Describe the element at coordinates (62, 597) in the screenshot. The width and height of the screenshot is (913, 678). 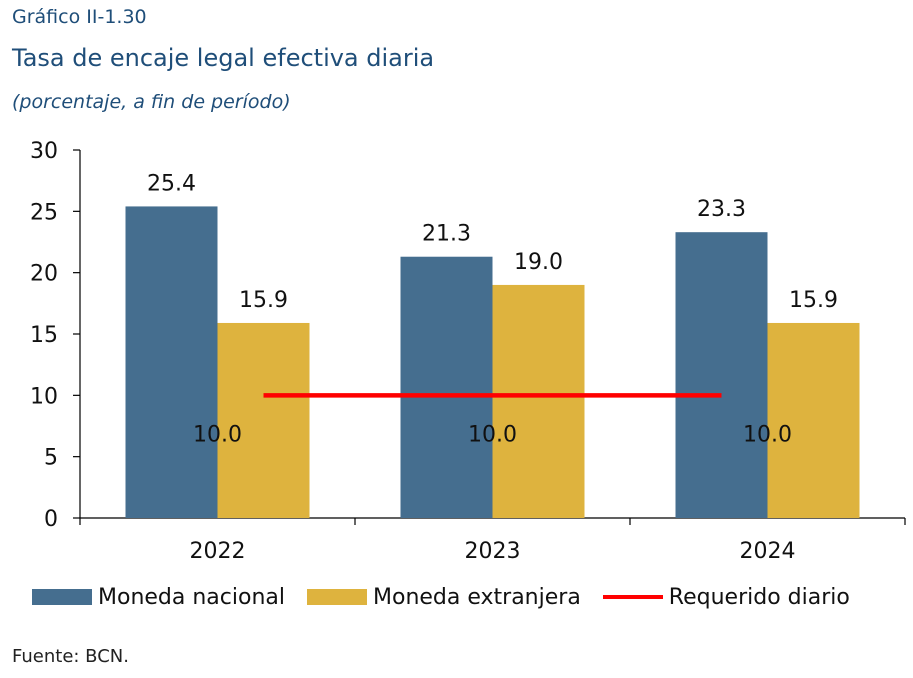
I see `legend-swatch-moneda-nacional` at that location.